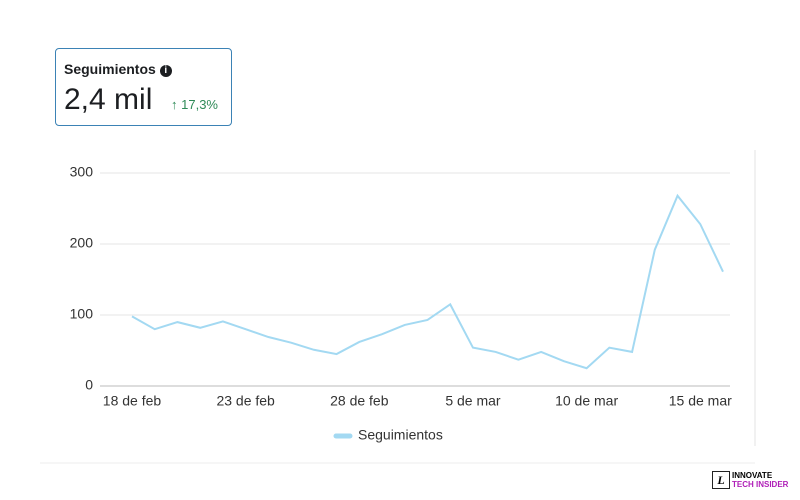 This screenshot has height=500, width=800. I want to click on y-tick-label: 300, so click(82, 172).